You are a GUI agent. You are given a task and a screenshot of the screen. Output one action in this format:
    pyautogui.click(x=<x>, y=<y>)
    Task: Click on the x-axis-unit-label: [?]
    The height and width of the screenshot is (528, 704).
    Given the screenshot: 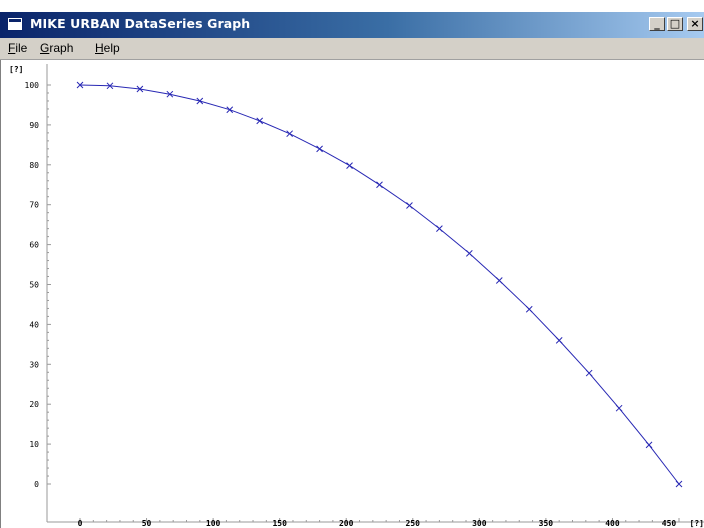 What is the action you would take?
    pyautogui.click(x=697, y=523)
    